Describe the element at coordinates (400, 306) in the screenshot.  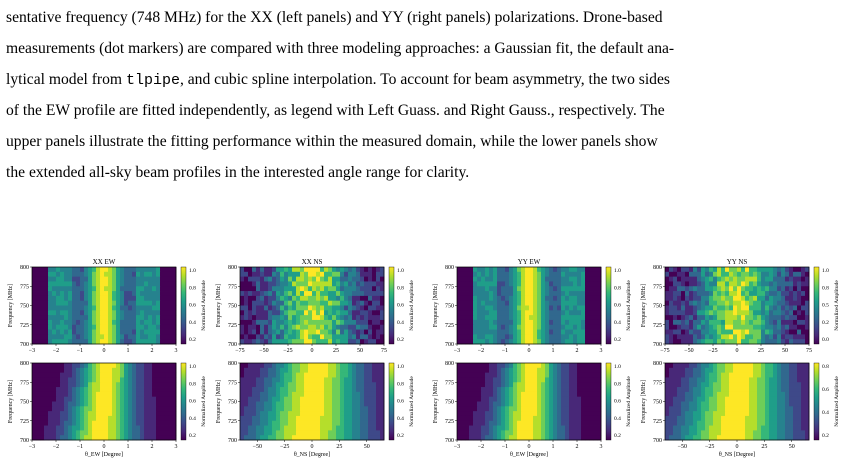
I see `colorbar-tick-label: 0.6` at that location.